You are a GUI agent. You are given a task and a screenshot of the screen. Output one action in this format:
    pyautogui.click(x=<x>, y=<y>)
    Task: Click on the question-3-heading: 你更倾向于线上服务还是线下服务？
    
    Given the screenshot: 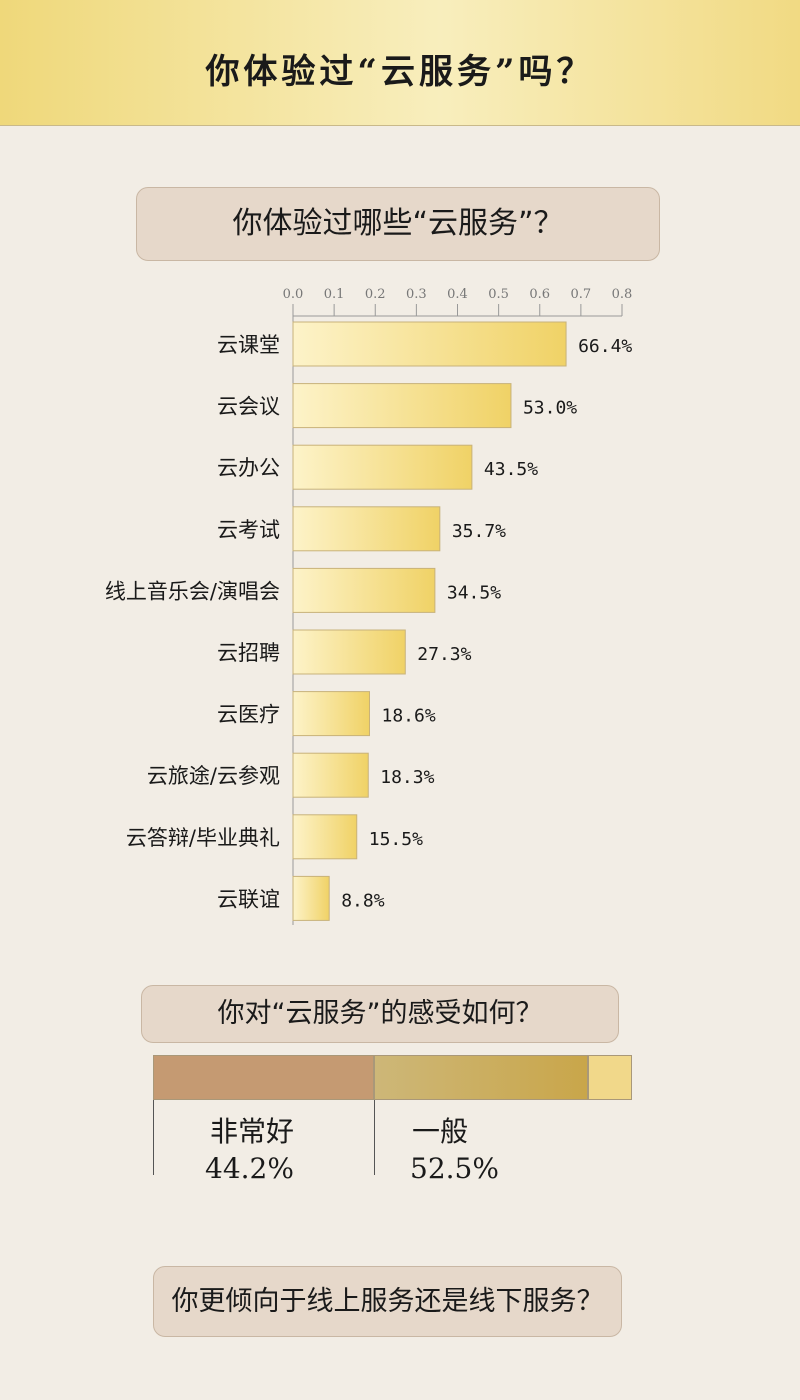 What is the action you would take?
    pyautogui.click(x=387, y=1301)
    